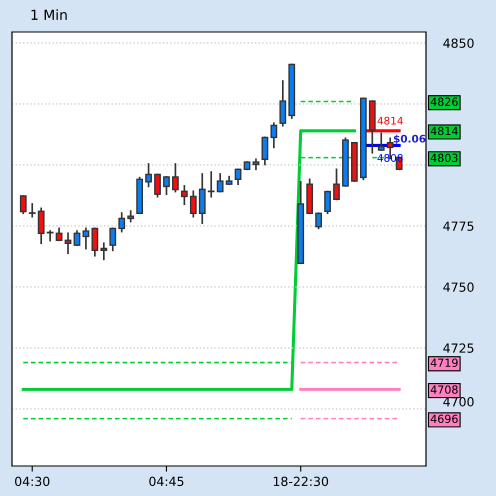 Image resolution: width=496 pixels, height=496 pixels. Describe the element at coordinates (444, 102) in the screenshot. I see `y2-tick-label: 4826` at that location.